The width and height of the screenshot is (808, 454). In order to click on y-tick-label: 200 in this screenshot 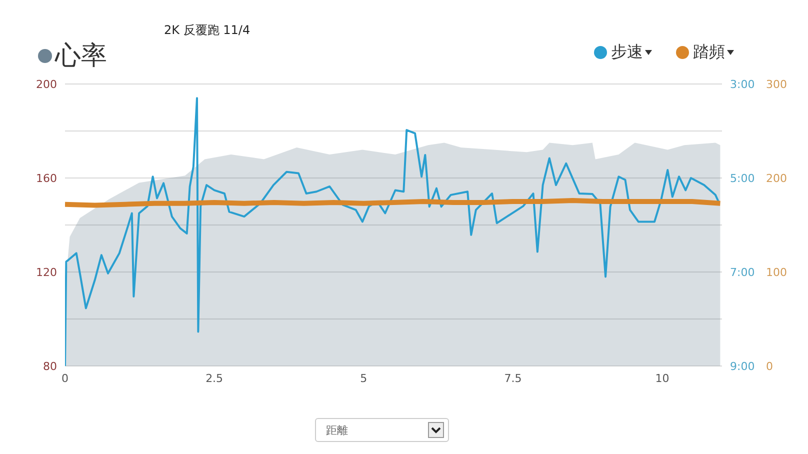, I will do `click(46, 84)`.